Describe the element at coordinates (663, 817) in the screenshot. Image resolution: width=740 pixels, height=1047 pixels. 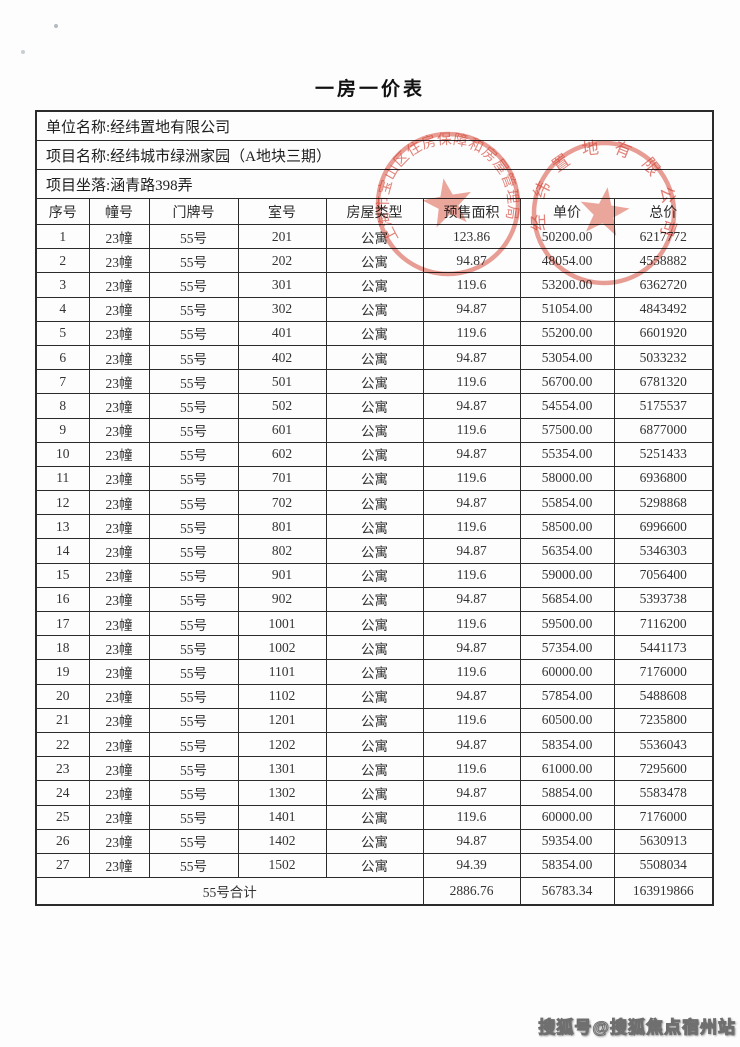
I see `table-cell: 7176000` at that location.